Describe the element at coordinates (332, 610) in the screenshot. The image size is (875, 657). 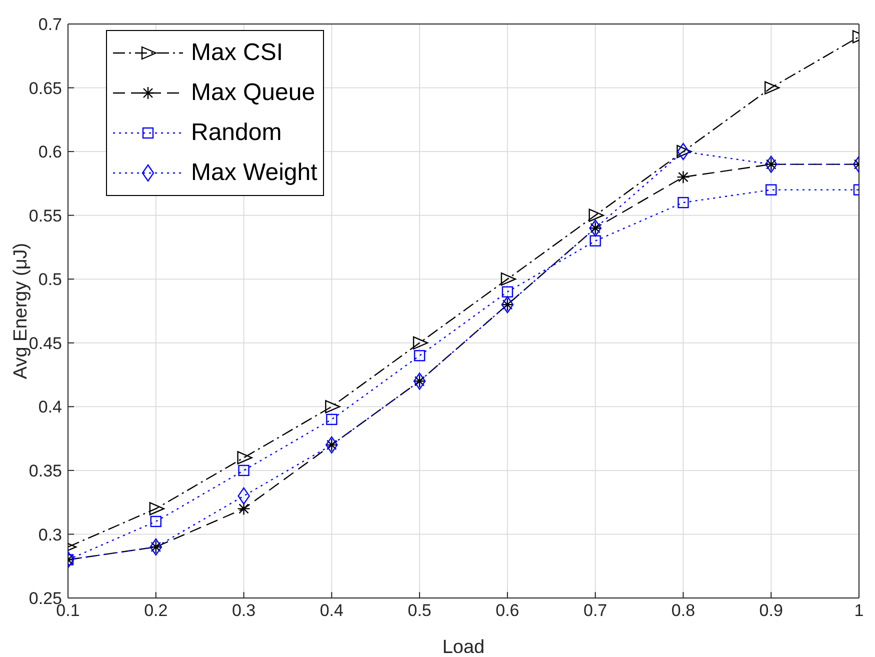
I see `x-tick-label: 0.4` at that location.